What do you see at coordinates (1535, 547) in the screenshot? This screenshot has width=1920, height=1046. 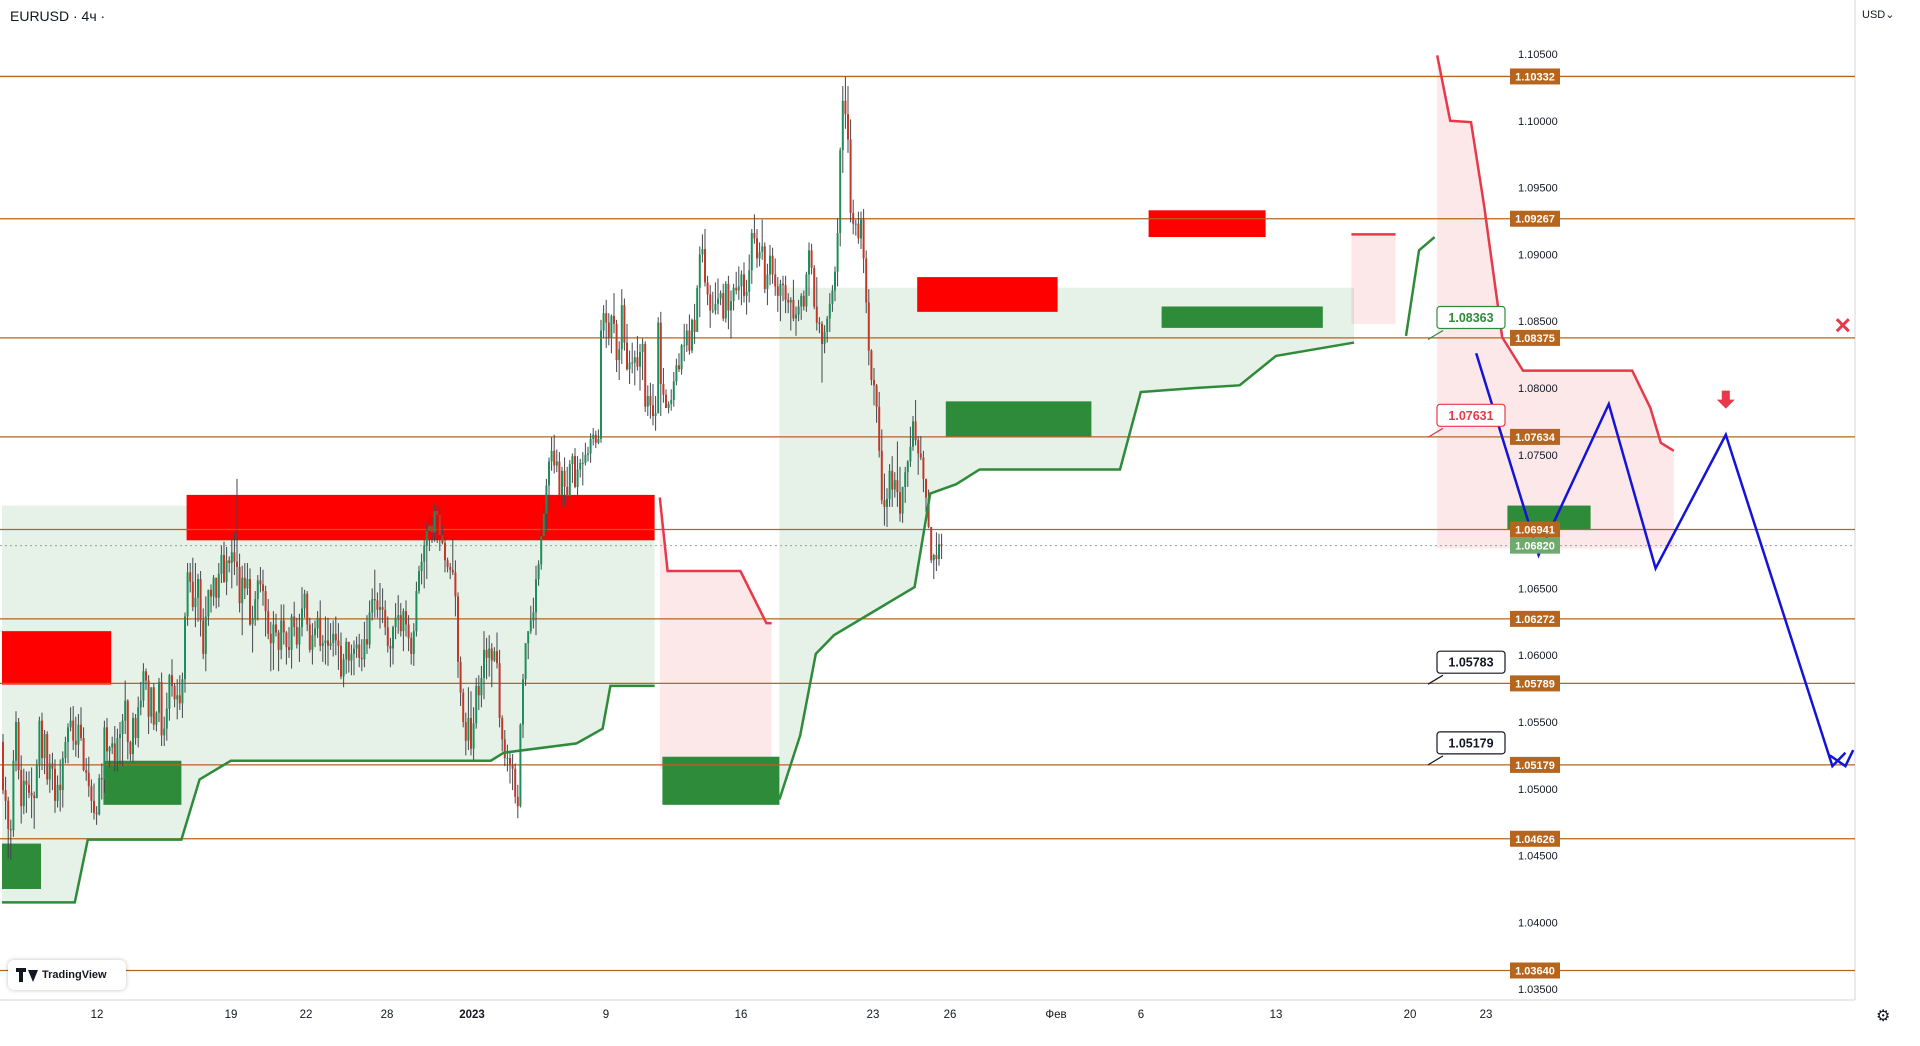 I see `current-price-text: 1.06820` at bounding box center [1535, 547].